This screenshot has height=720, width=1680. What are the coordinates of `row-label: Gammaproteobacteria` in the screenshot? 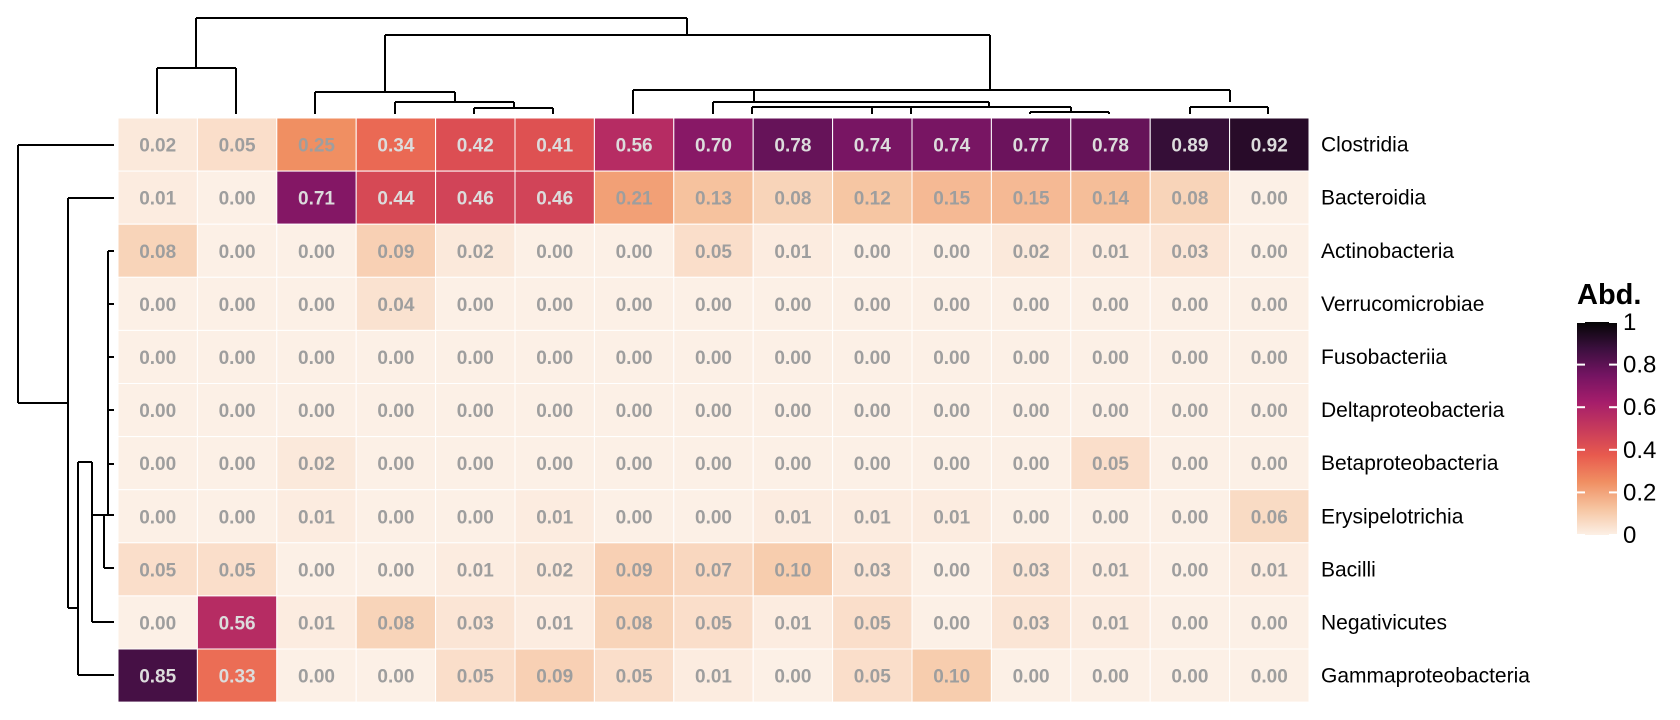 It's located at (1425, 676).